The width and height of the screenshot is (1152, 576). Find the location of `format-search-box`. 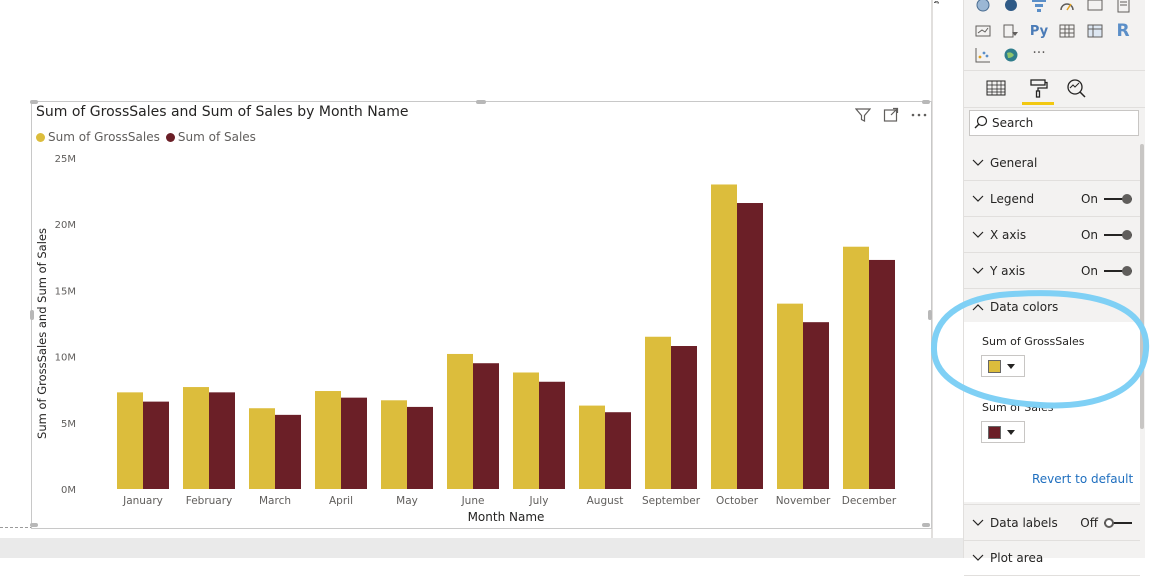

format-search-box is located at coordinates (1054, 123).